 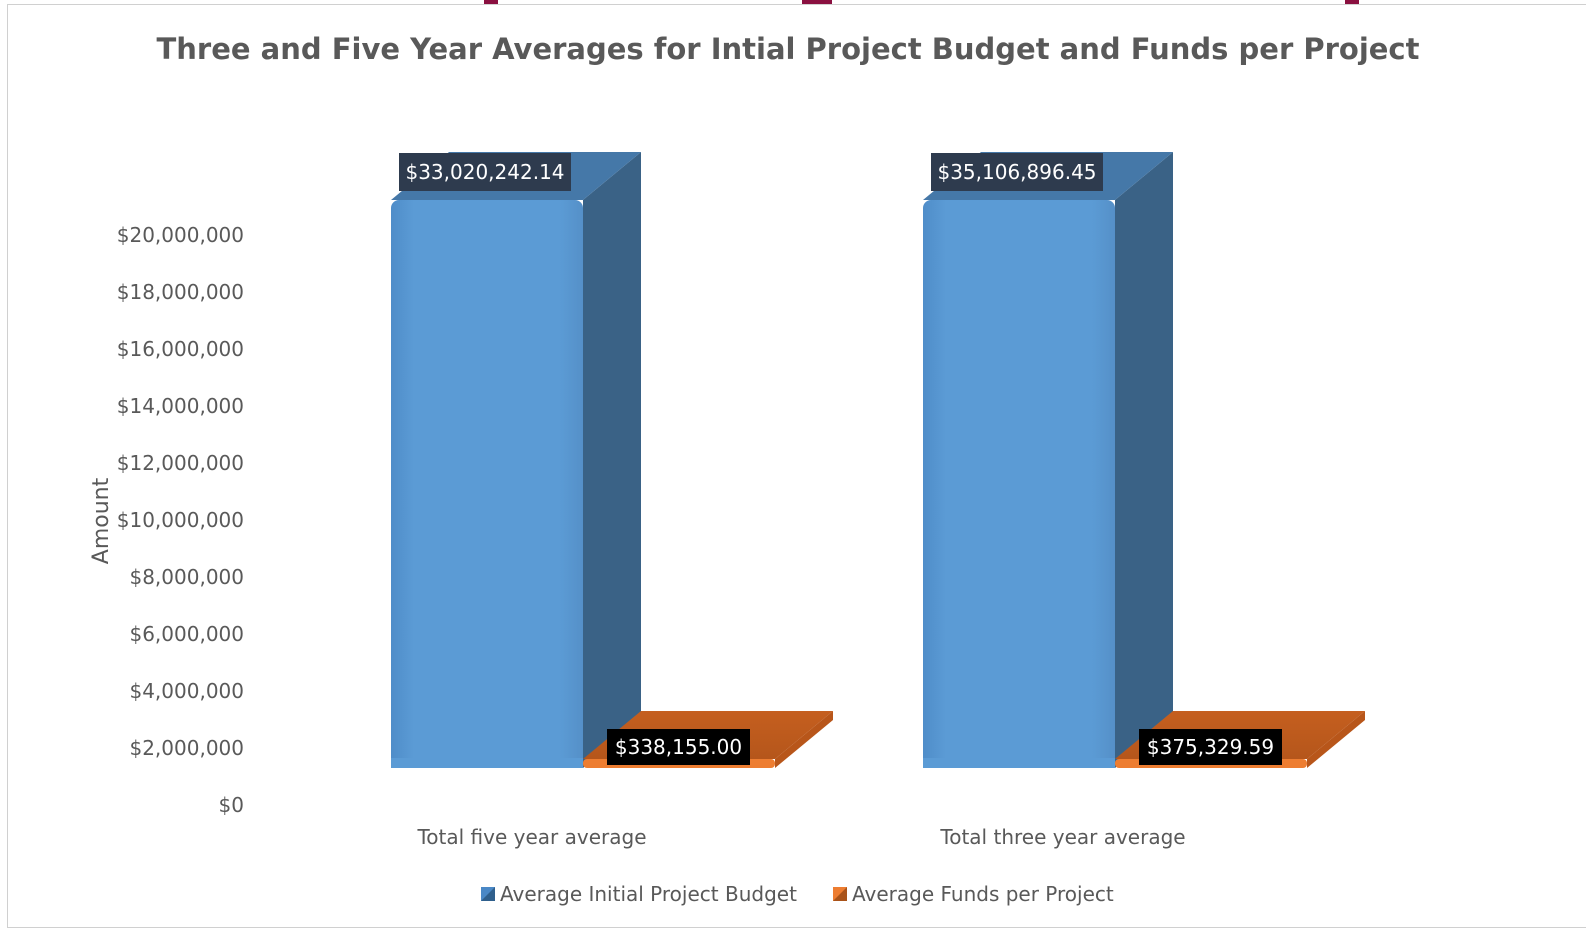 What do you see at coordinates (186, 634) in the screenshot?
I see `y-tick-label: $6,000,000` at bounding box center [186, 634].